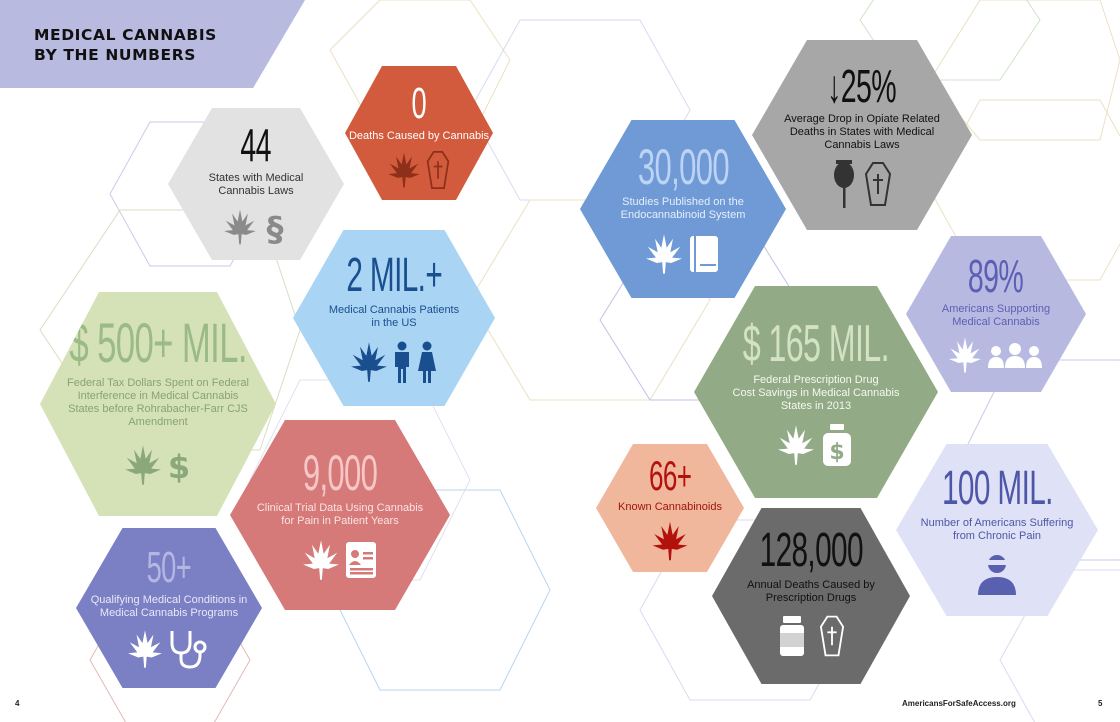  I want to click on stat-value: ↓25%, so click(862, 85).